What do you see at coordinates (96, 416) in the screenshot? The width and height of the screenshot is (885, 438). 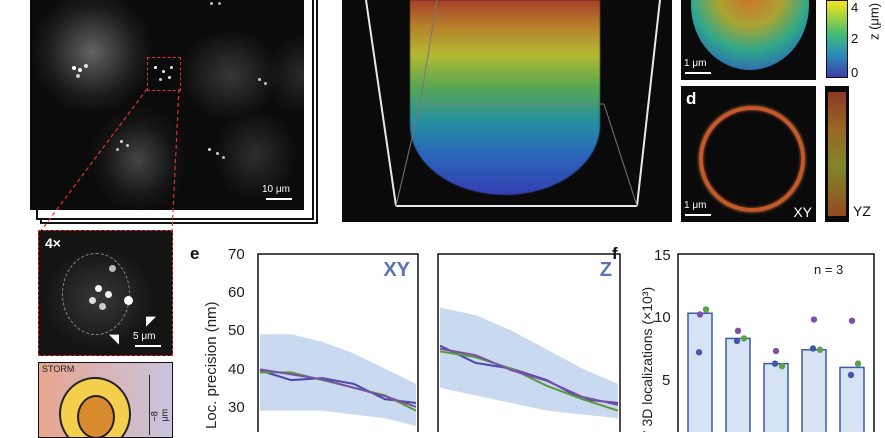 I see `nucleus-shape` at bounding box center [96, 416].